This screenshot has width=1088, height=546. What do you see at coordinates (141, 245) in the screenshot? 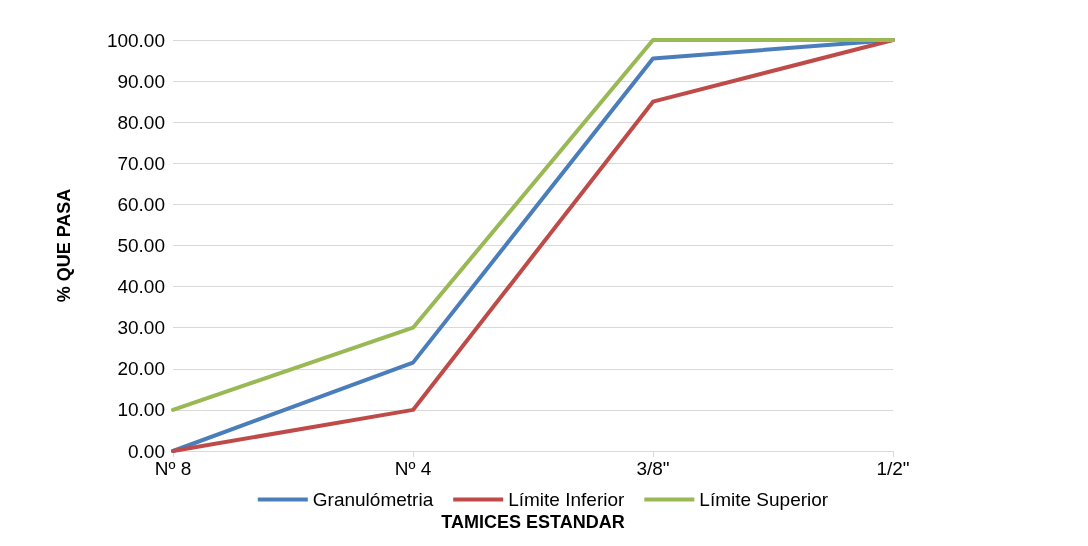
I see `y-tick-label: 50.00` at bounding box center [141, 245].